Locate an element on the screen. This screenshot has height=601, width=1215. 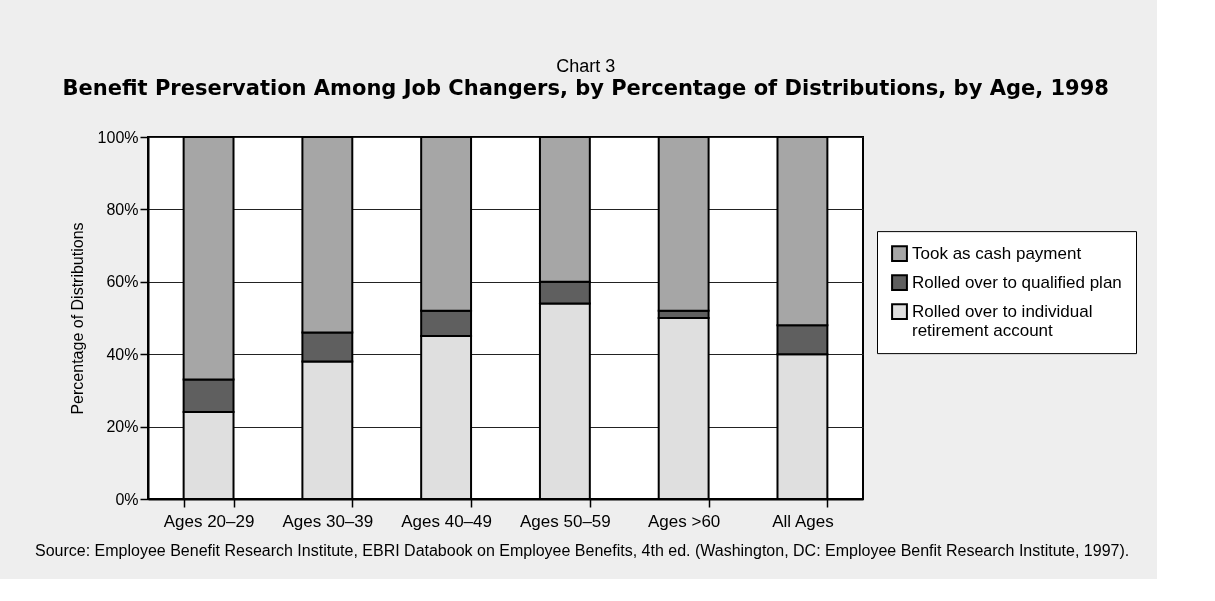
x-tick-label: Ages >60 is located at coordinates (684, 521).